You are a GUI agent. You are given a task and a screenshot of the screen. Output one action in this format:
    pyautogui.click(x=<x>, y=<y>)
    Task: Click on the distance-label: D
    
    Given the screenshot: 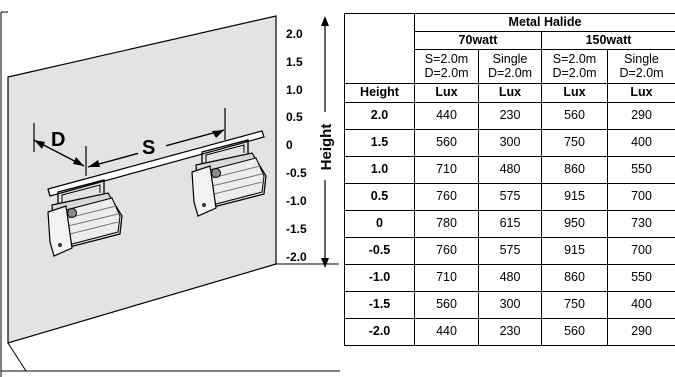 What is the action you would take?
    pyautogui.click(x=58, y=140)
    